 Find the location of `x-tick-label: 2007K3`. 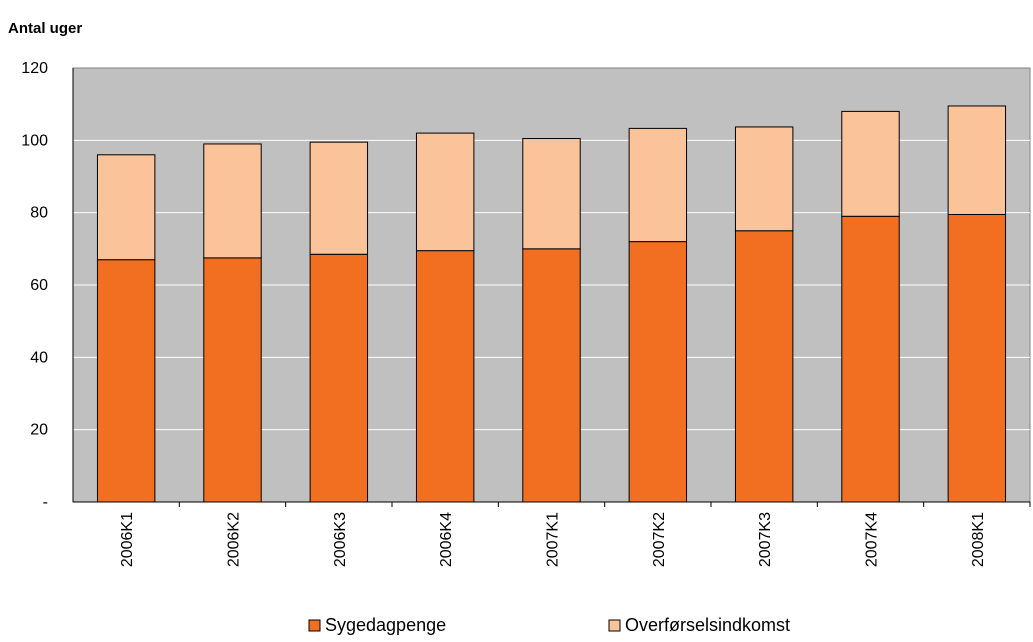

x-tick-label: 2007K3 is located at coordinates (765, 539).